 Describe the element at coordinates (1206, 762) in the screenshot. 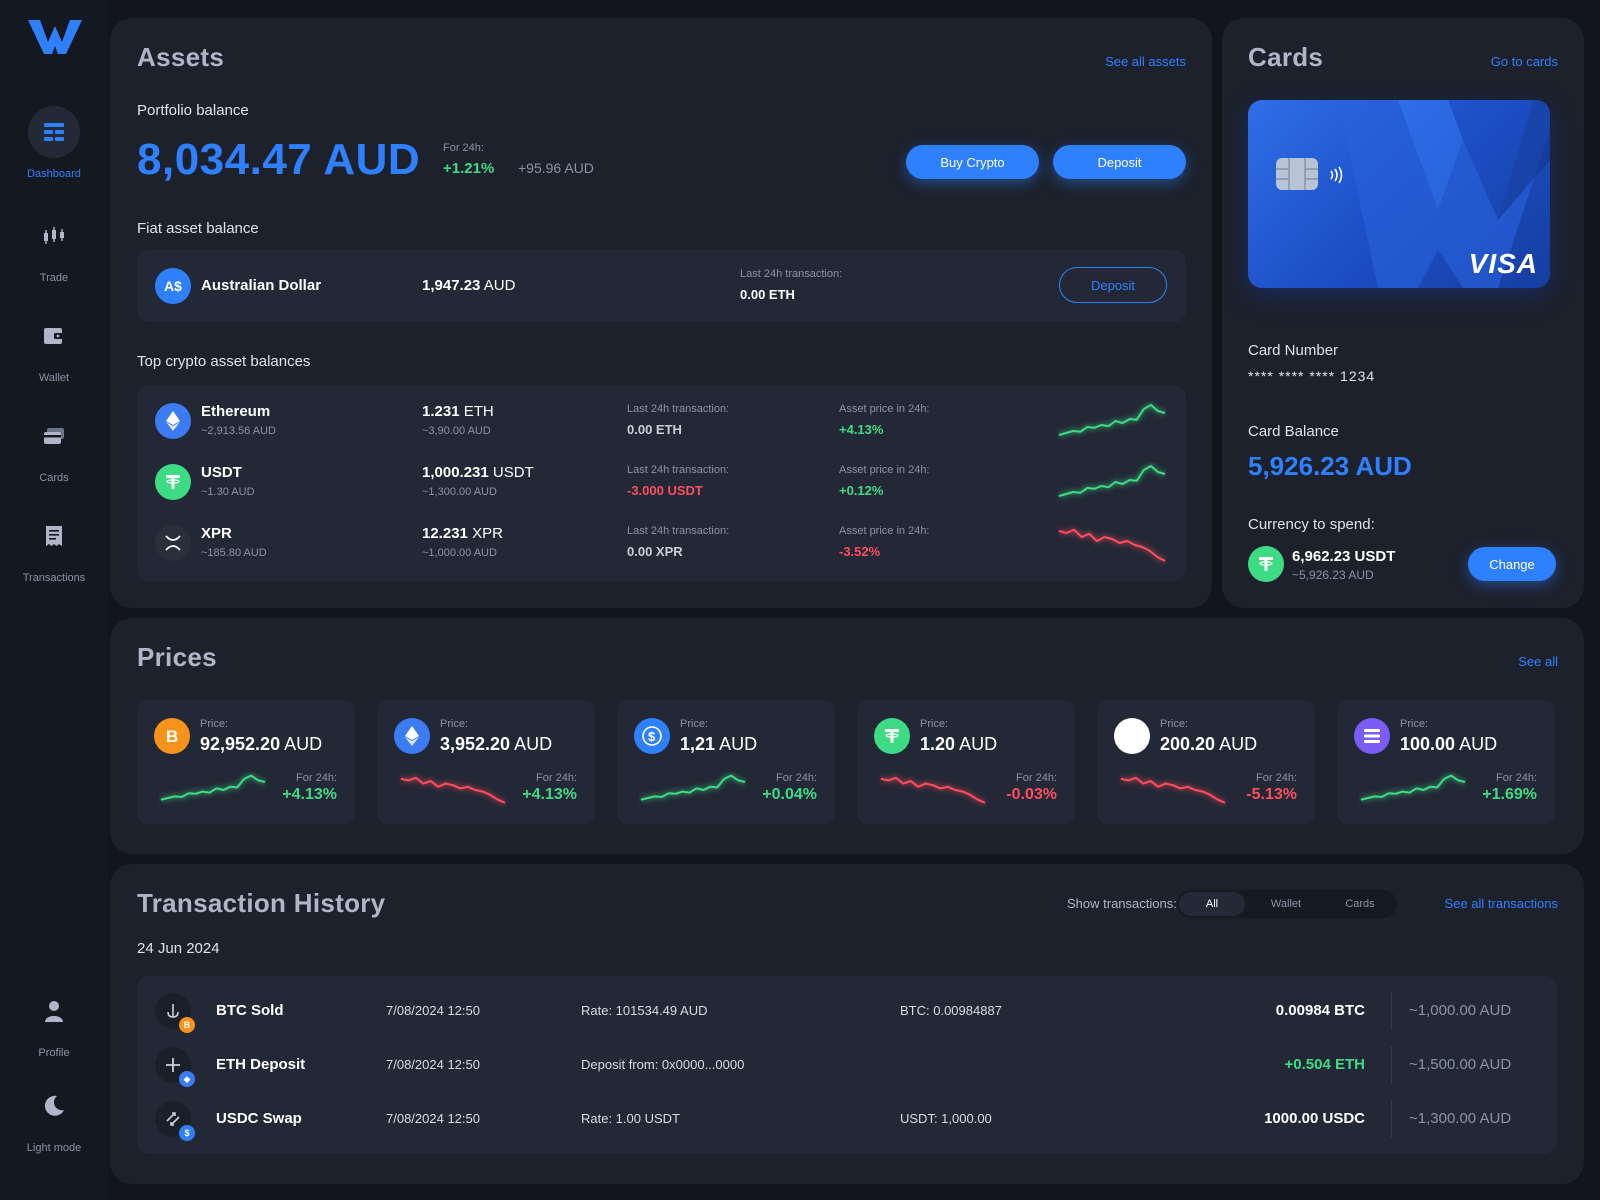

I see `price-card-generic: Price: 200.20 AUD For 24h: -5.13%` at that location.